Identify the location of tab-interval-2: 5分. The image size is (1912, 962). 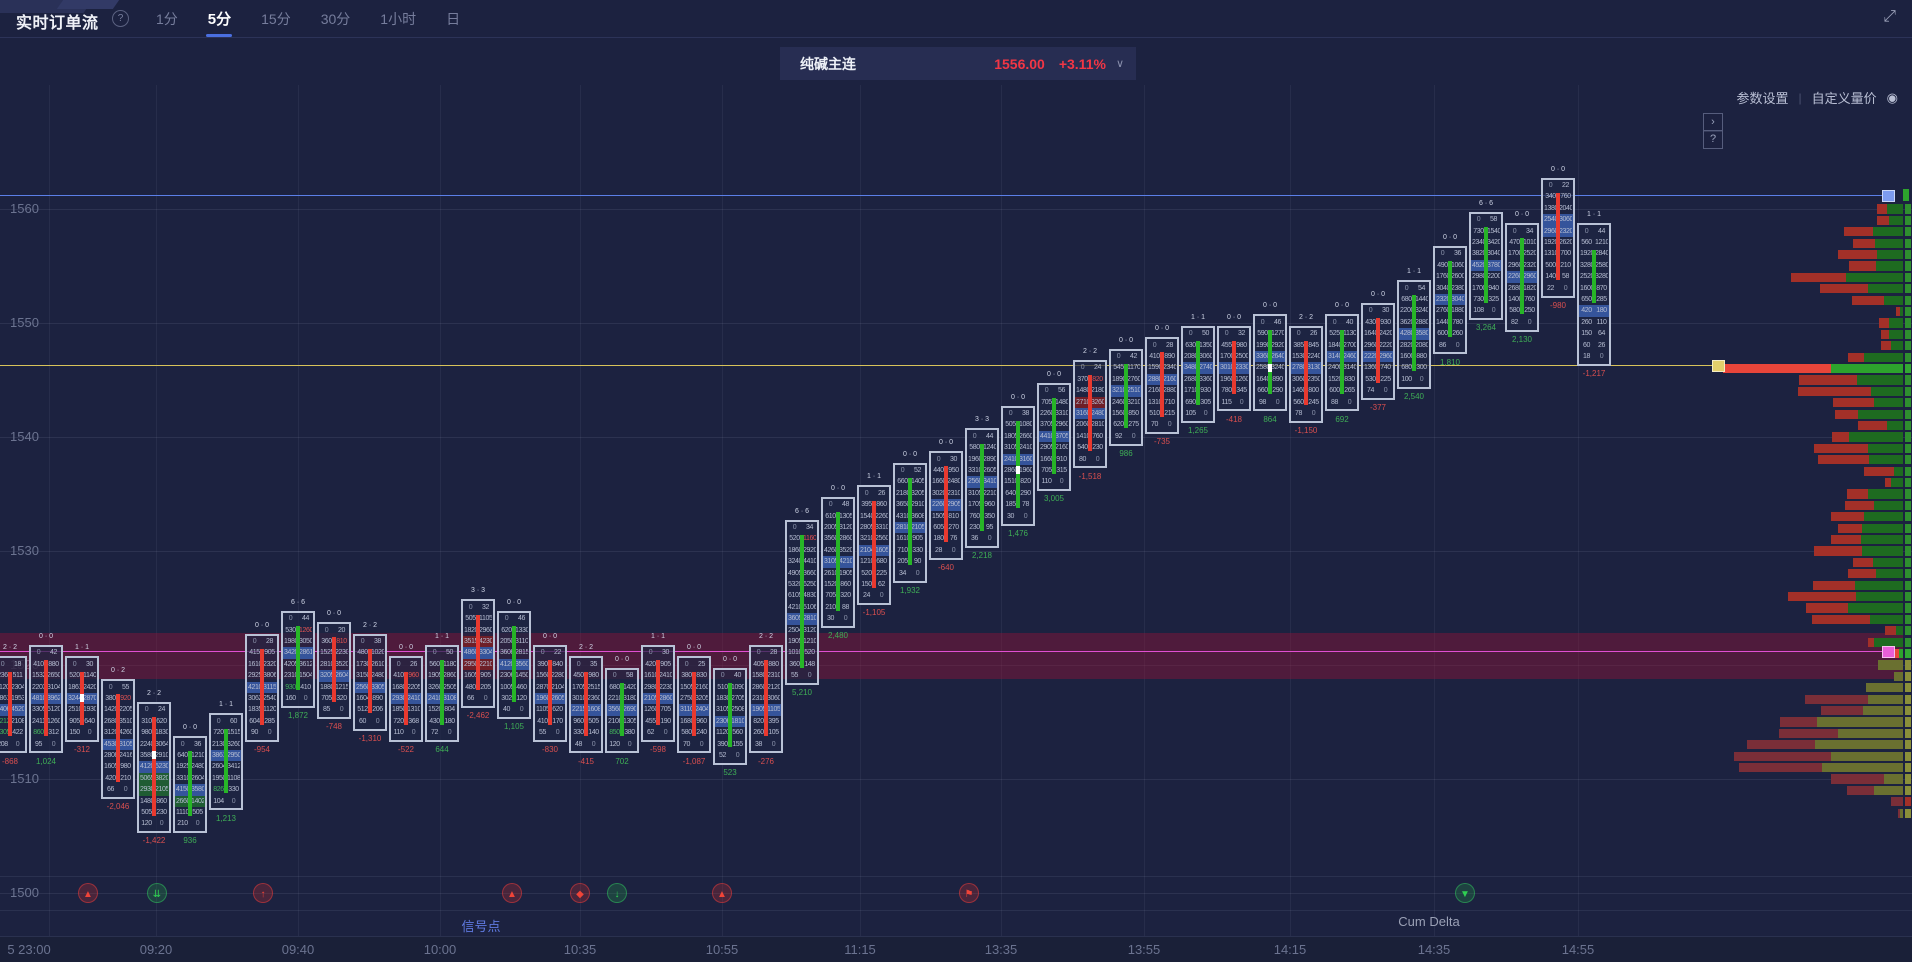
(219, 18).